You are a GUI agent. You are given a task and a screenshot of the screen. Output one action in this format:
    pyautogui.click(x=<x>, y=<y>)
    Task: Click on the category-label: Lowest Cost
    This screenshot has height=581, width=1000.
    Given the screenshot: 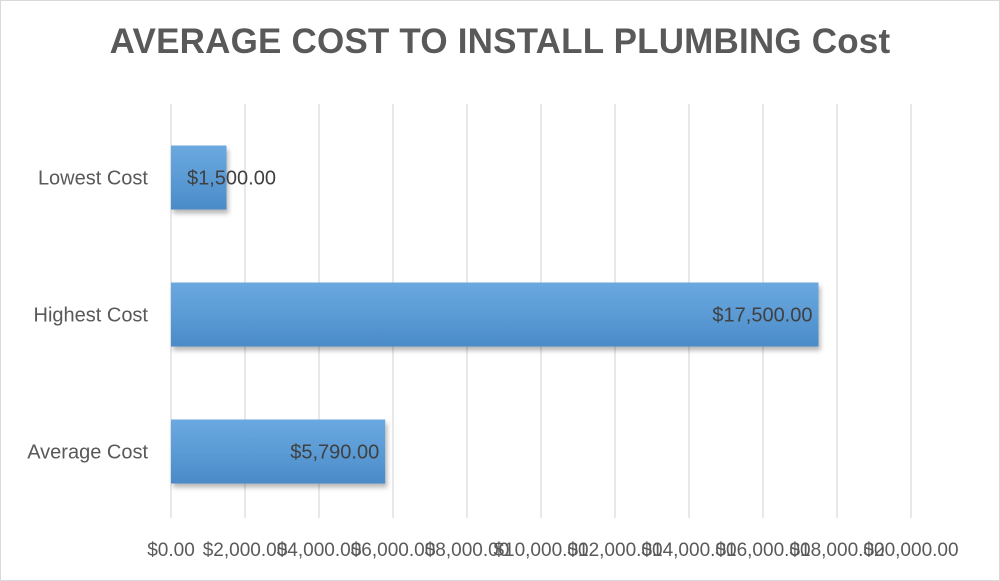 What is the action you would take?
    pyautogui.click(x=93, y=179)
    